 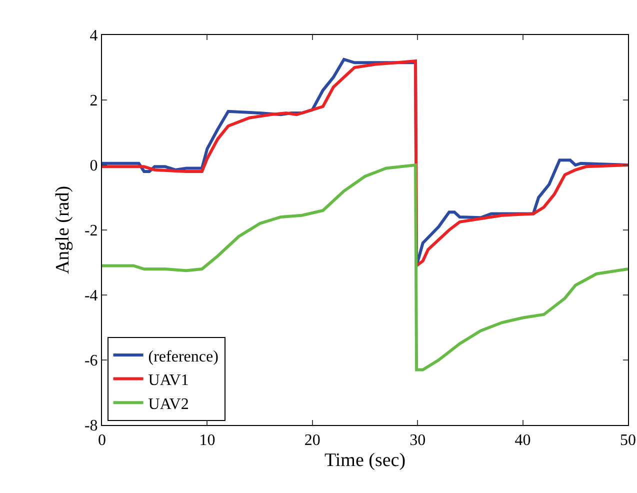 I want to click on x-axis-title: Time (sec), so click(x=365, y=460).